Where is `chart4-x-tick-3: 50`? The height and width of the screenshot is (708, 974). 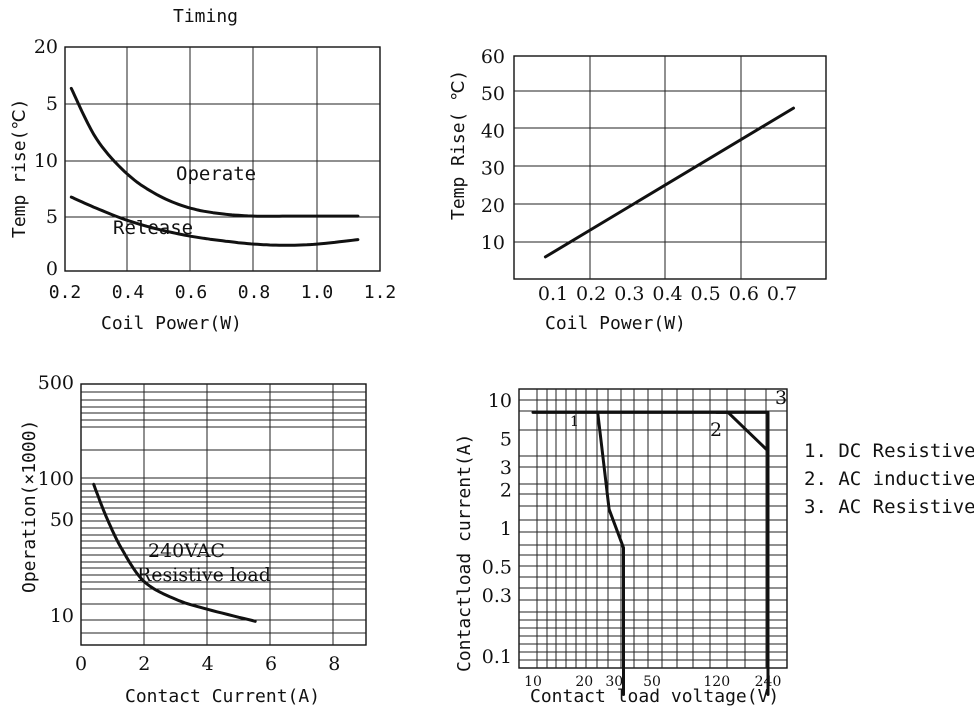 chart4-x-tick-3: 50 is located at coordinates (652, 682).